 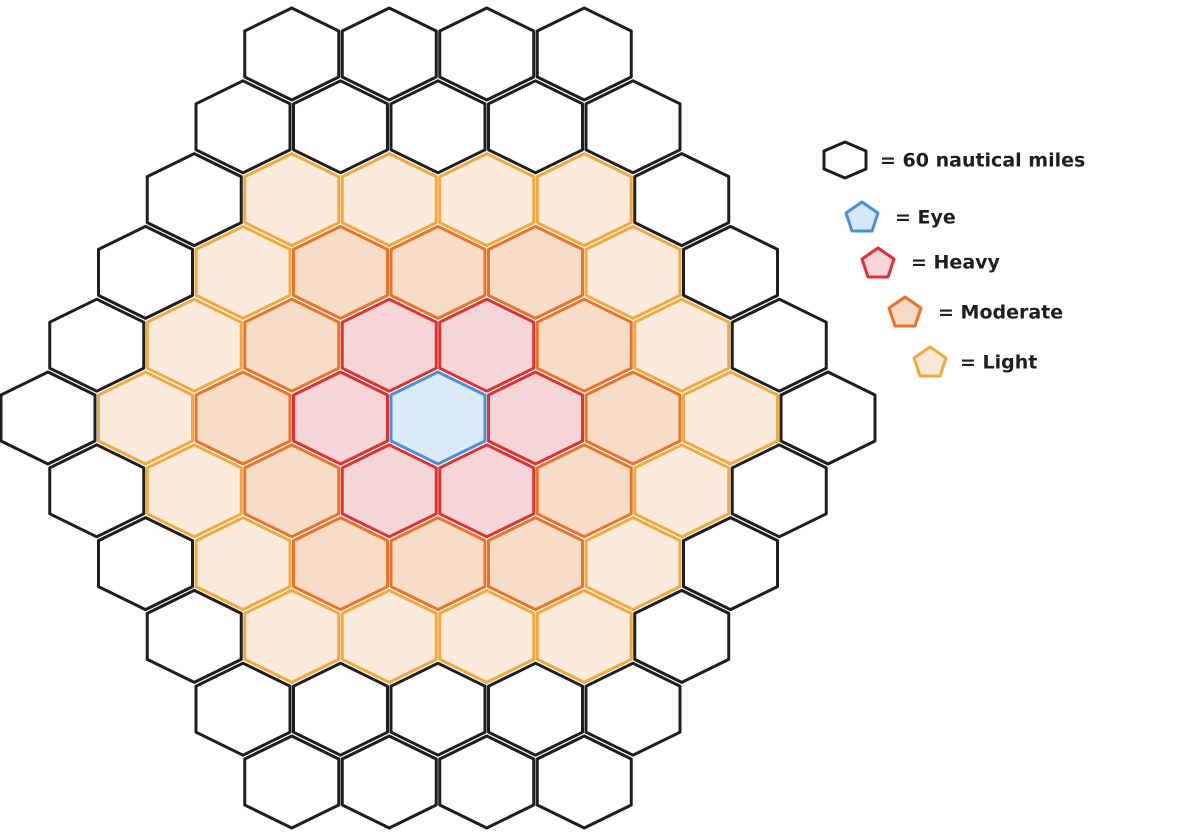 I want to click on legend-label: = 60 nautical miles, so click(x=982, y=161).